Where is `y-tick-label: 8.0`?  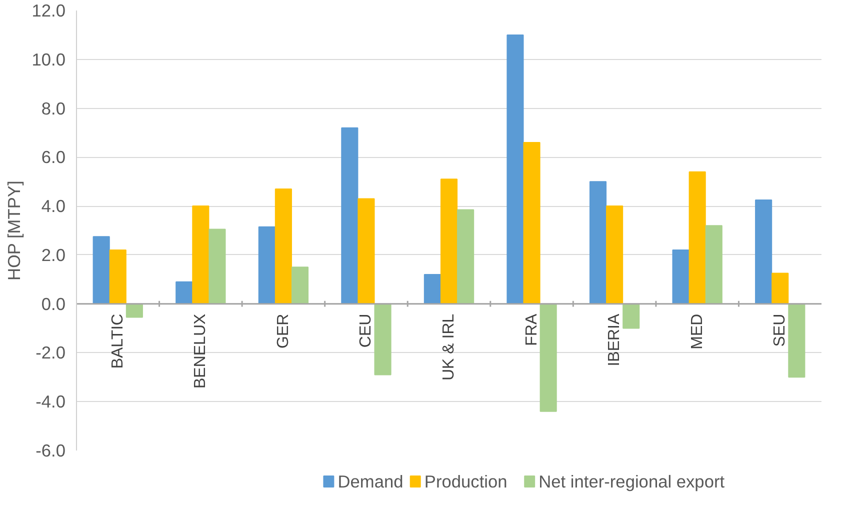 y-tick-label: 8.0 is located at coordinates (53, 108).